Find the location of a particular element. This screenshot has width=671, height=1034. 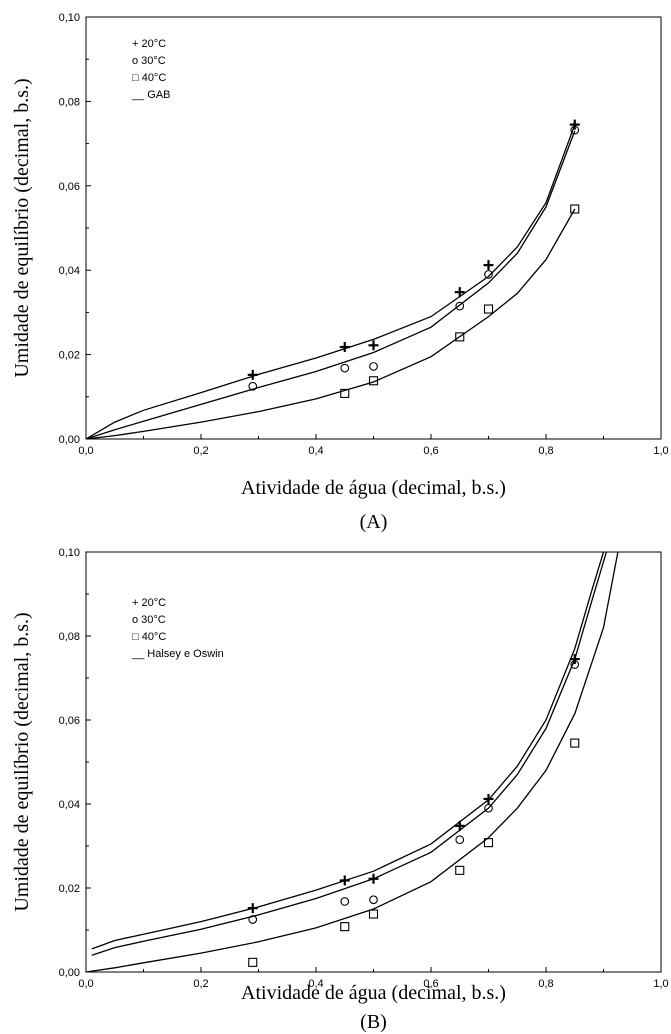

legend-entry: __ Halsey e Oswin is located at coordinates (177, 654).